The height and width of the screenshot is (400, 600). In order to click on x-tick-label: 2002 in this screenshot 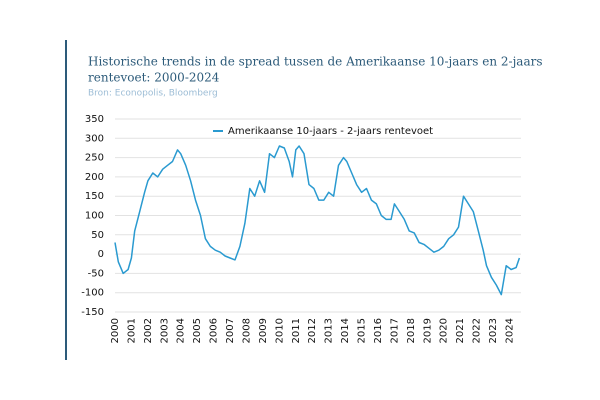, I will do `click(148, 330)`.